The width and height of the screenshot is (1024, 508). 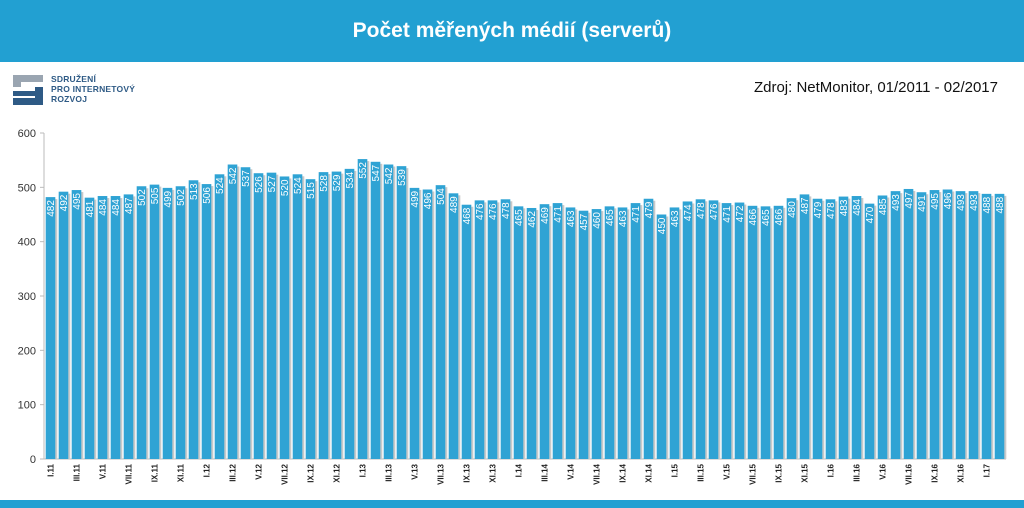 I want to click on x-tick-label: I.15, so click(x=675, y=470).